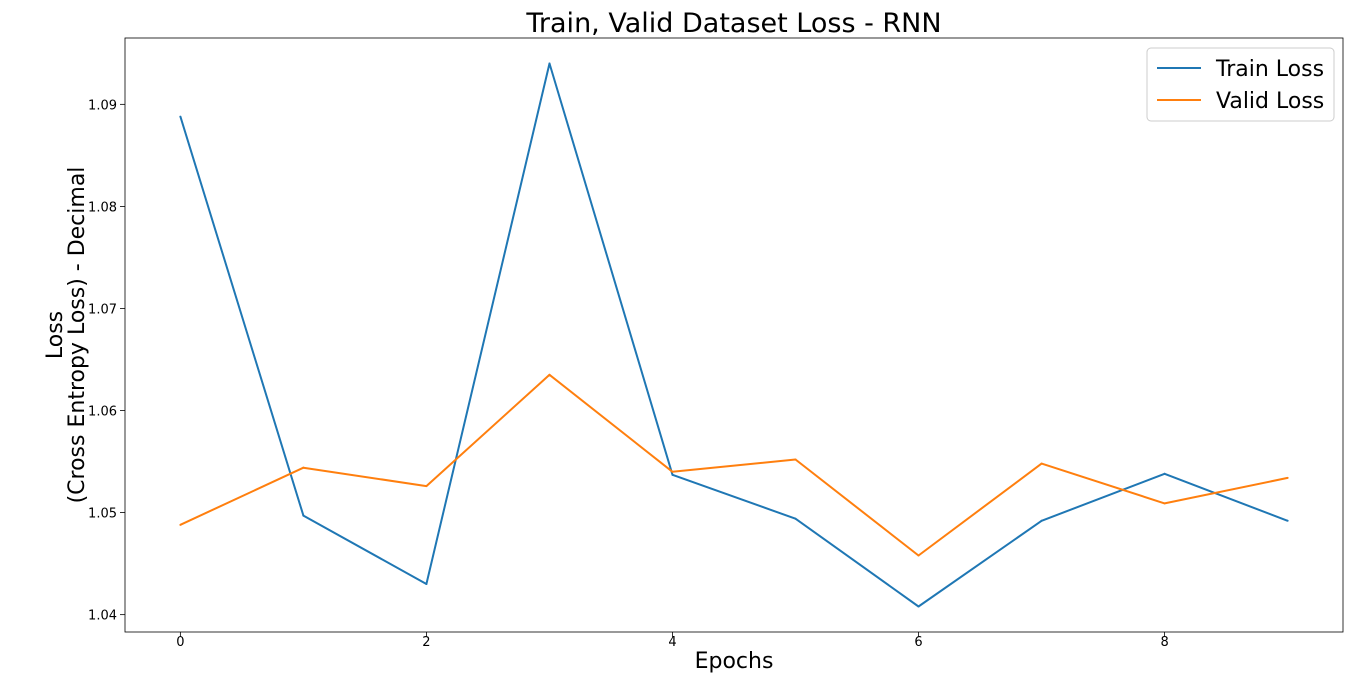  I want to click on x-tick-label: 8, so click(1164, 642).